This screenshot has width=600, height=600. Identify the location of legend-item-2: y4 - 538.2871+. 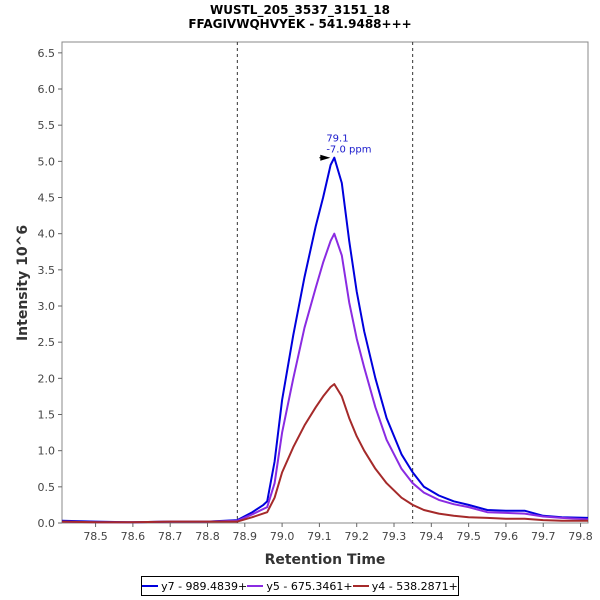
(405, 586).